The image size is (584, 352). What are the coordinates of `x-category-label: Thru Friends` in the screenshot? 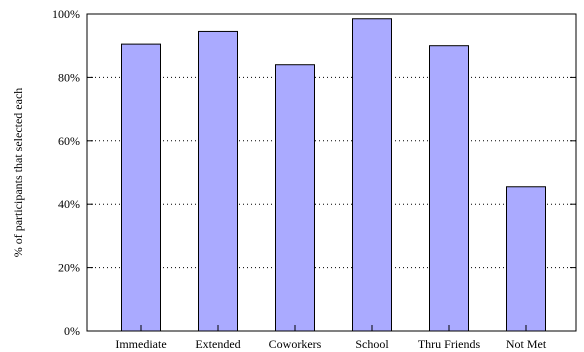 It's located at (449, 344).